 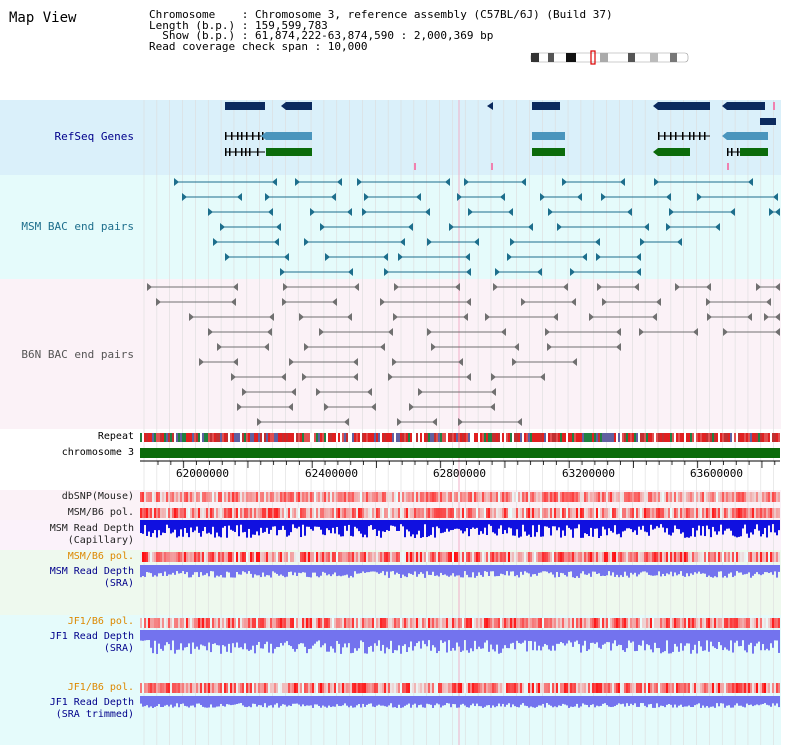 What do you see at coordinates (546, 106) in the screenshot?
I see `gene-block` at bounding box center [546, 106].